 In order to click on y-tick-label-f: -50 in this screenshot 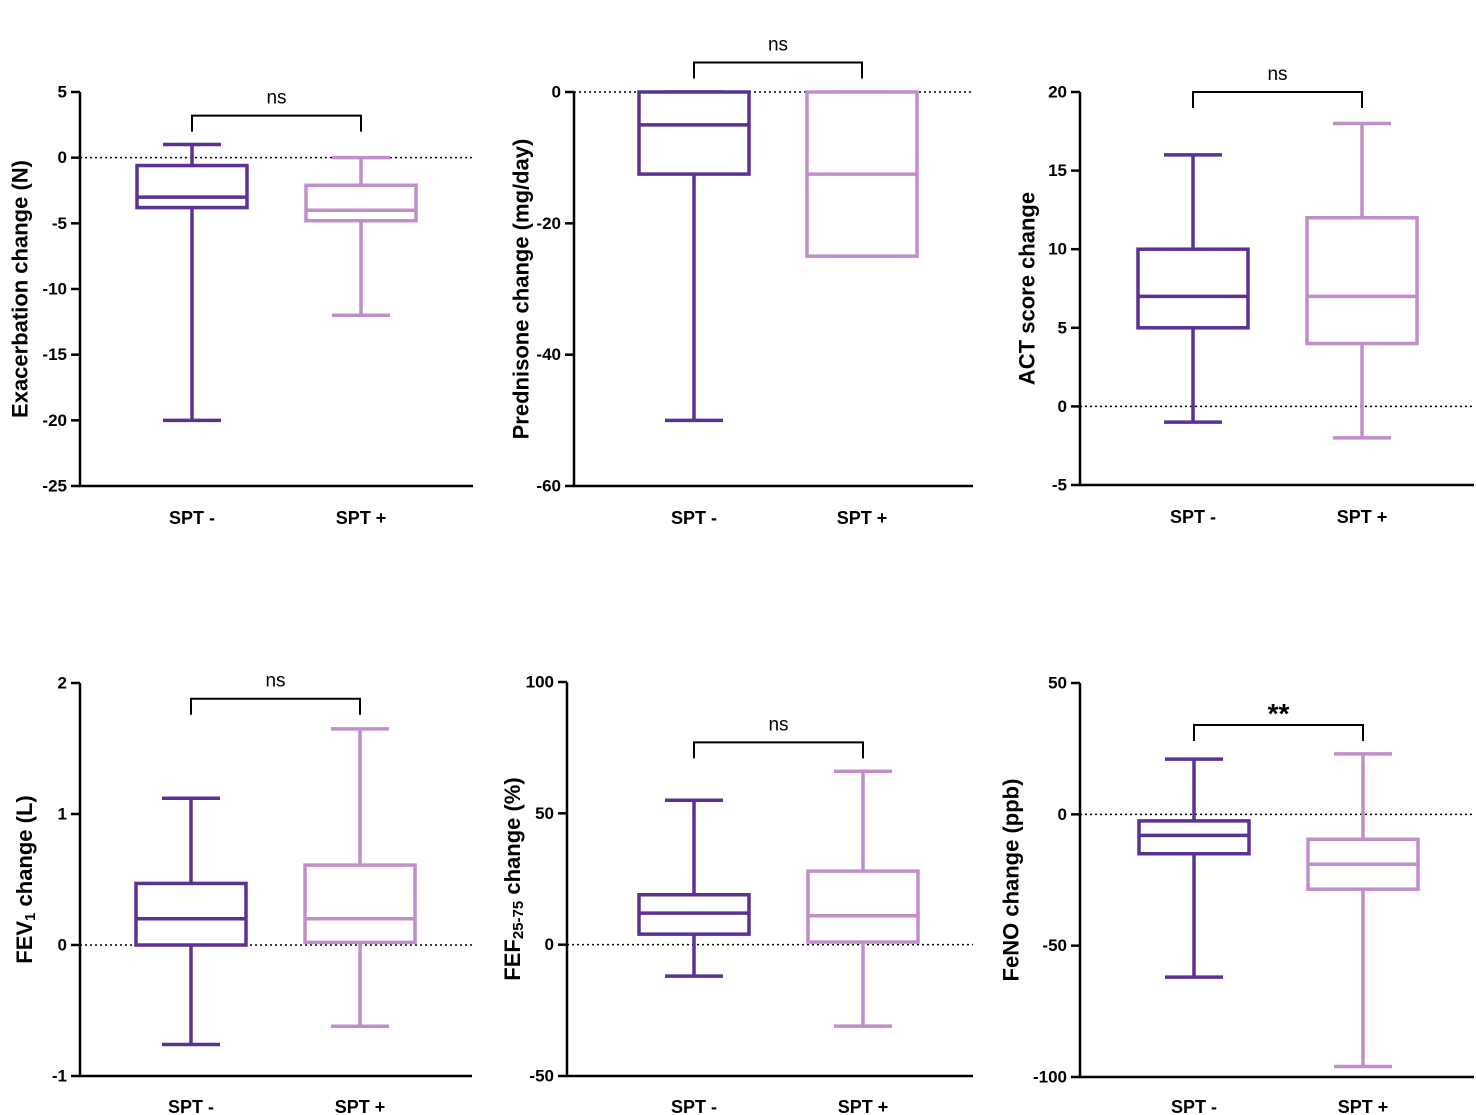, I will do `click(1054, 945)`.